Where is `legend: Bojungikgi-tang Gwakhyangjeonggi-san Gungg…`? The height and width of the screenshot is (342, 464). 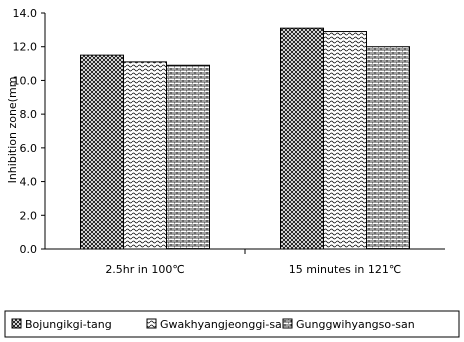
legend: Bojungikgi-tang Gwakhyangjeonggi-san Gungg… is located at coordinates (213, 324).